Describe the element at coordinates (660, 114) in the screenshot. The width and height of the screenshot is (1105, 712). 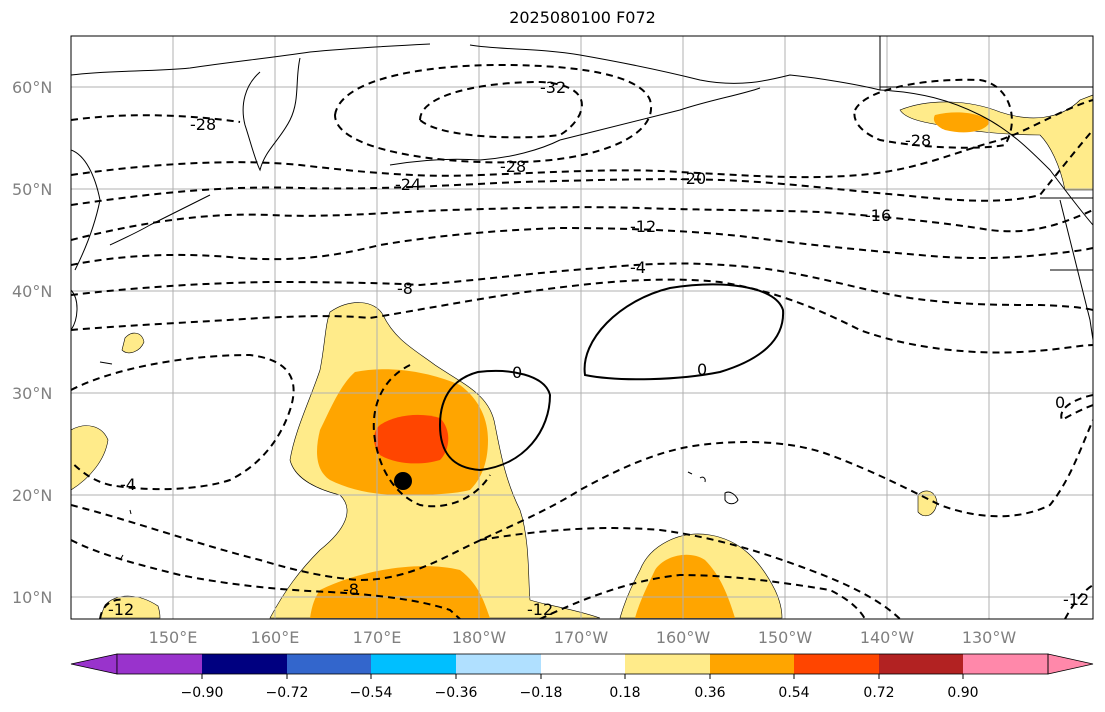
I see `coast-alaska-peninsula` at that location.